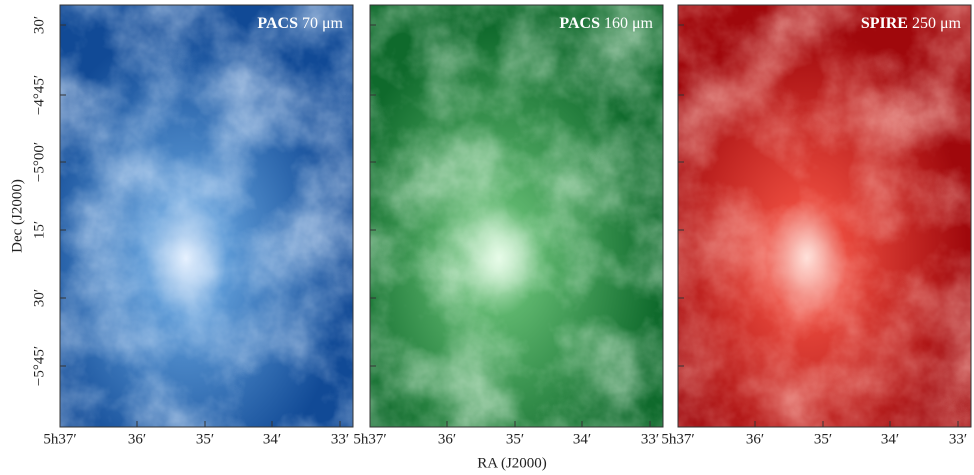  I want to click on band: 70 μm, so click(323, 23).